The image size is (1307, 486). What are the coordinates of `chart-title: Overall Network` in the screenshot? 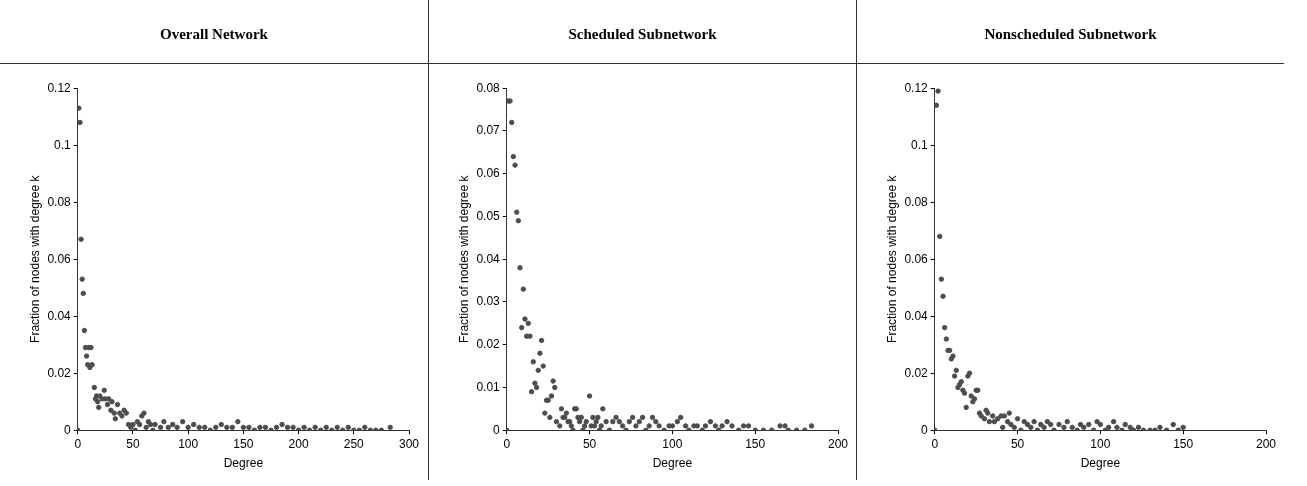 It's located at (214, 34).